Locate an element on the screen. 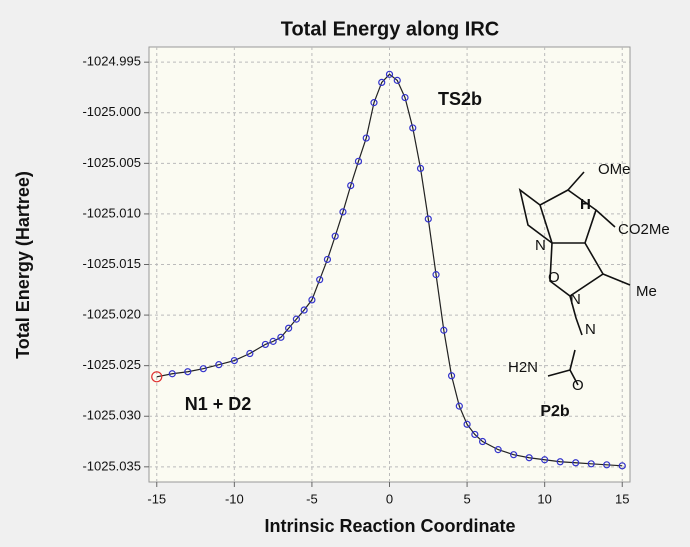 The image size is (690, 547). y-tick-label: -1025.035 is located at coordinates (111, 465).